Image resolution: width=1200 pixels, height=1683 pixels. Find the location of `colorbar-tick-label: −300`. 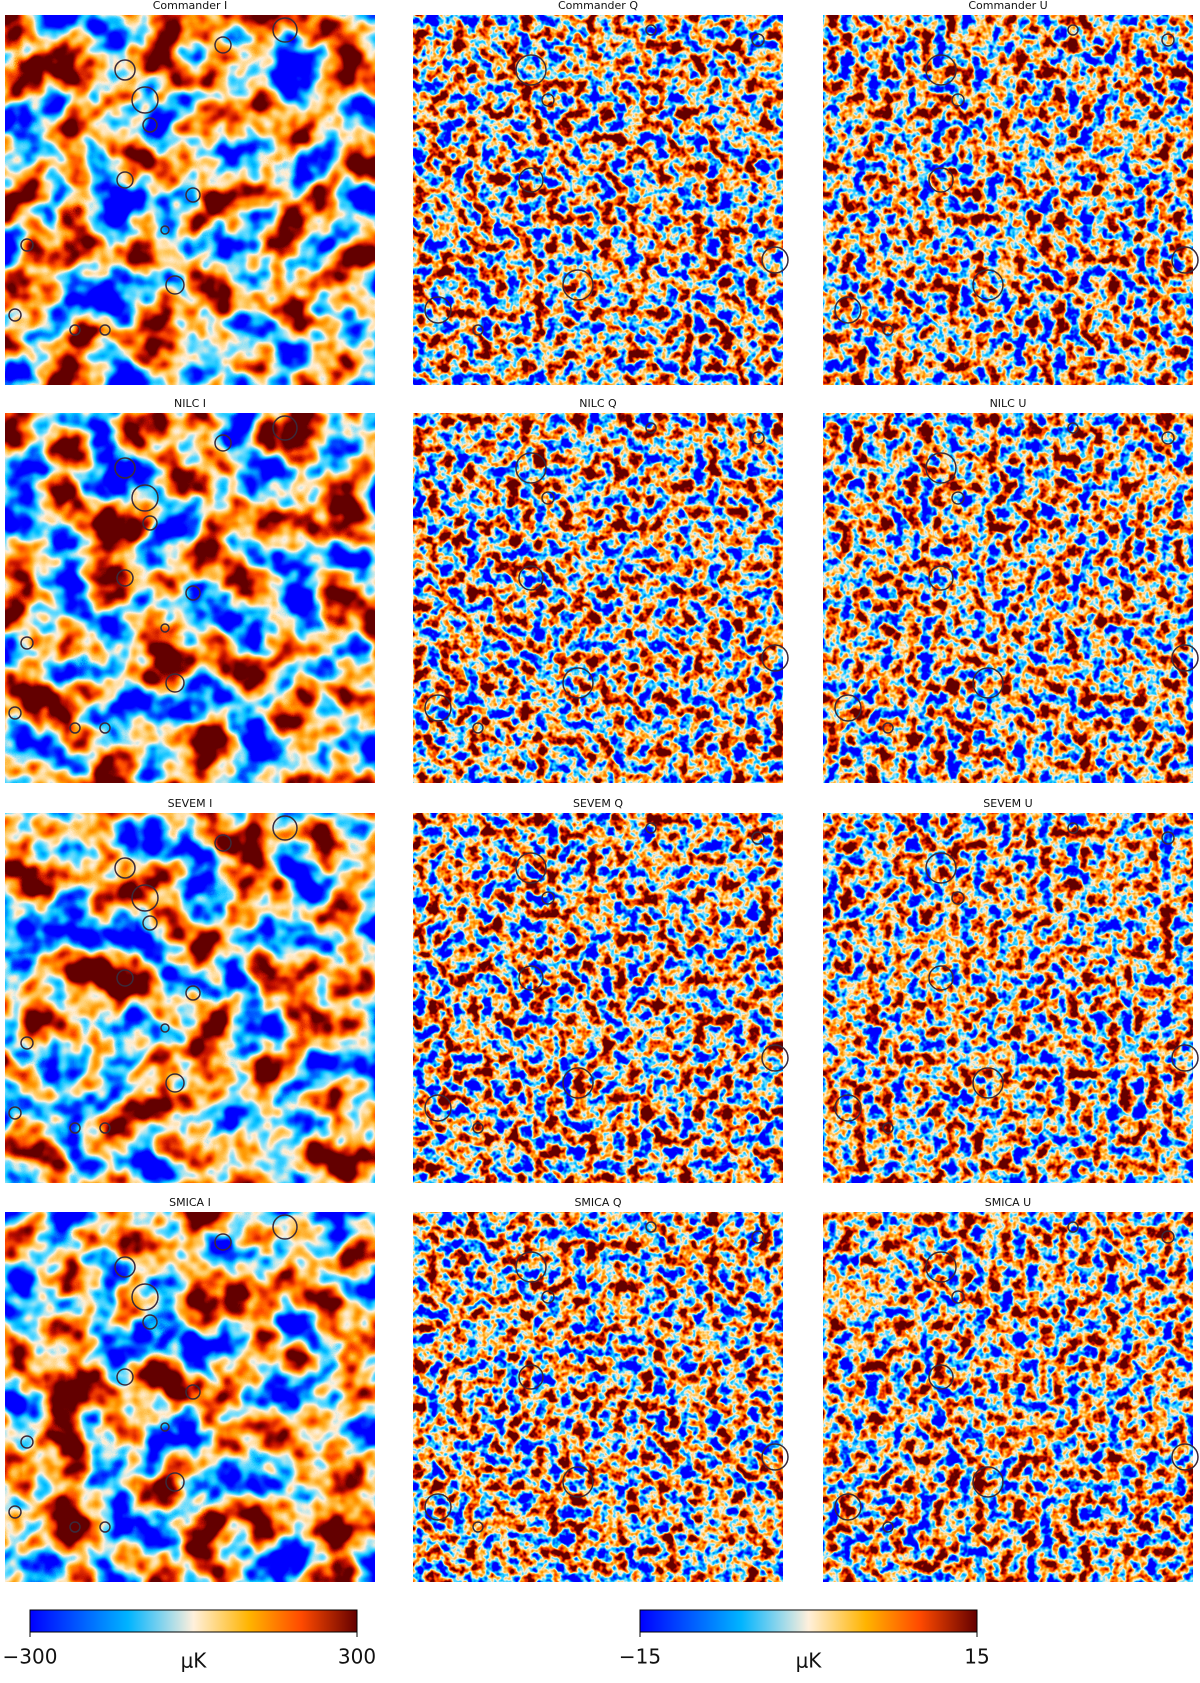

colorbar-tick-label: −300 is located at coordinates (30, 1657).